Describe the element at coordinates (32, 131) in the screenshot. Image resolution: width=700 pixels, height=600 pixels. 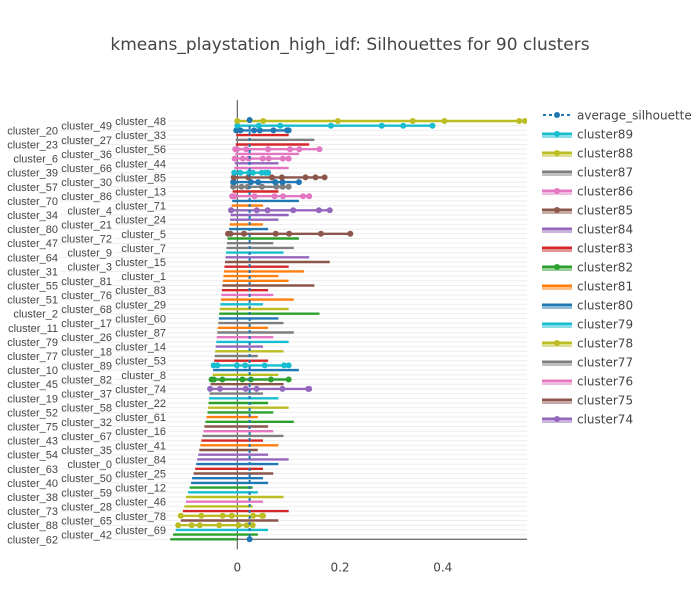
I see `y-tick-label: cluster_20` at that location.